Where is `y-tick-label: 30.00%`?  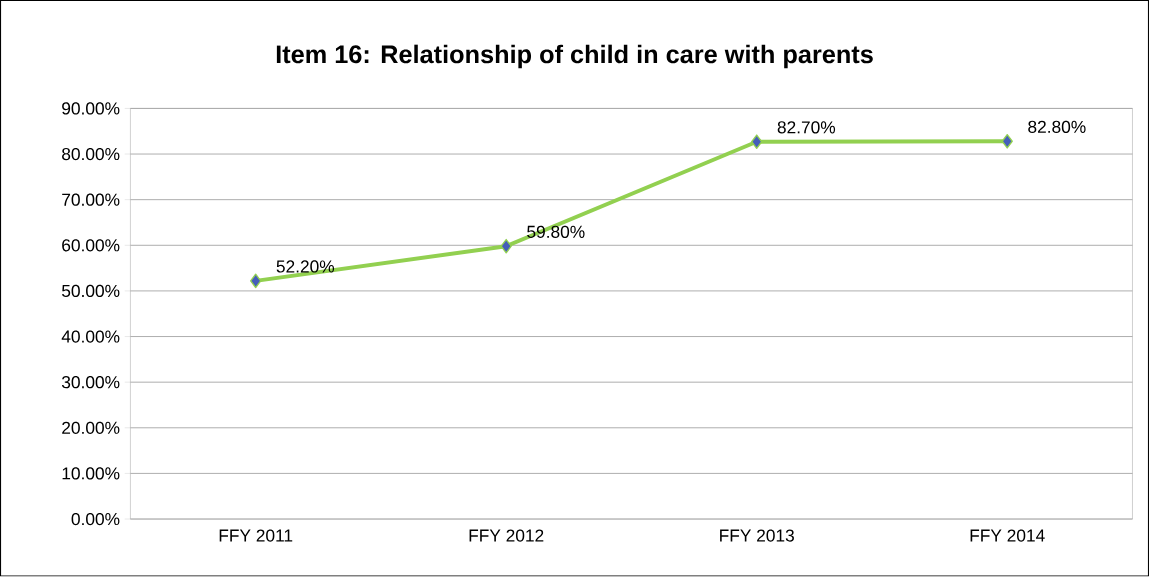 y-tick-label: 30.00% is located at coordinates (90, 382).